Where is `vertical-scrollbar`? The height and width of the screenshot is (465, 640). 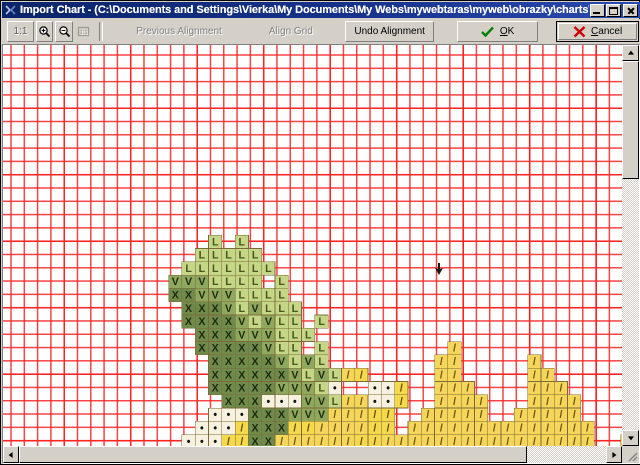 vertical-scrollbar is located at coordinates (630, 245).